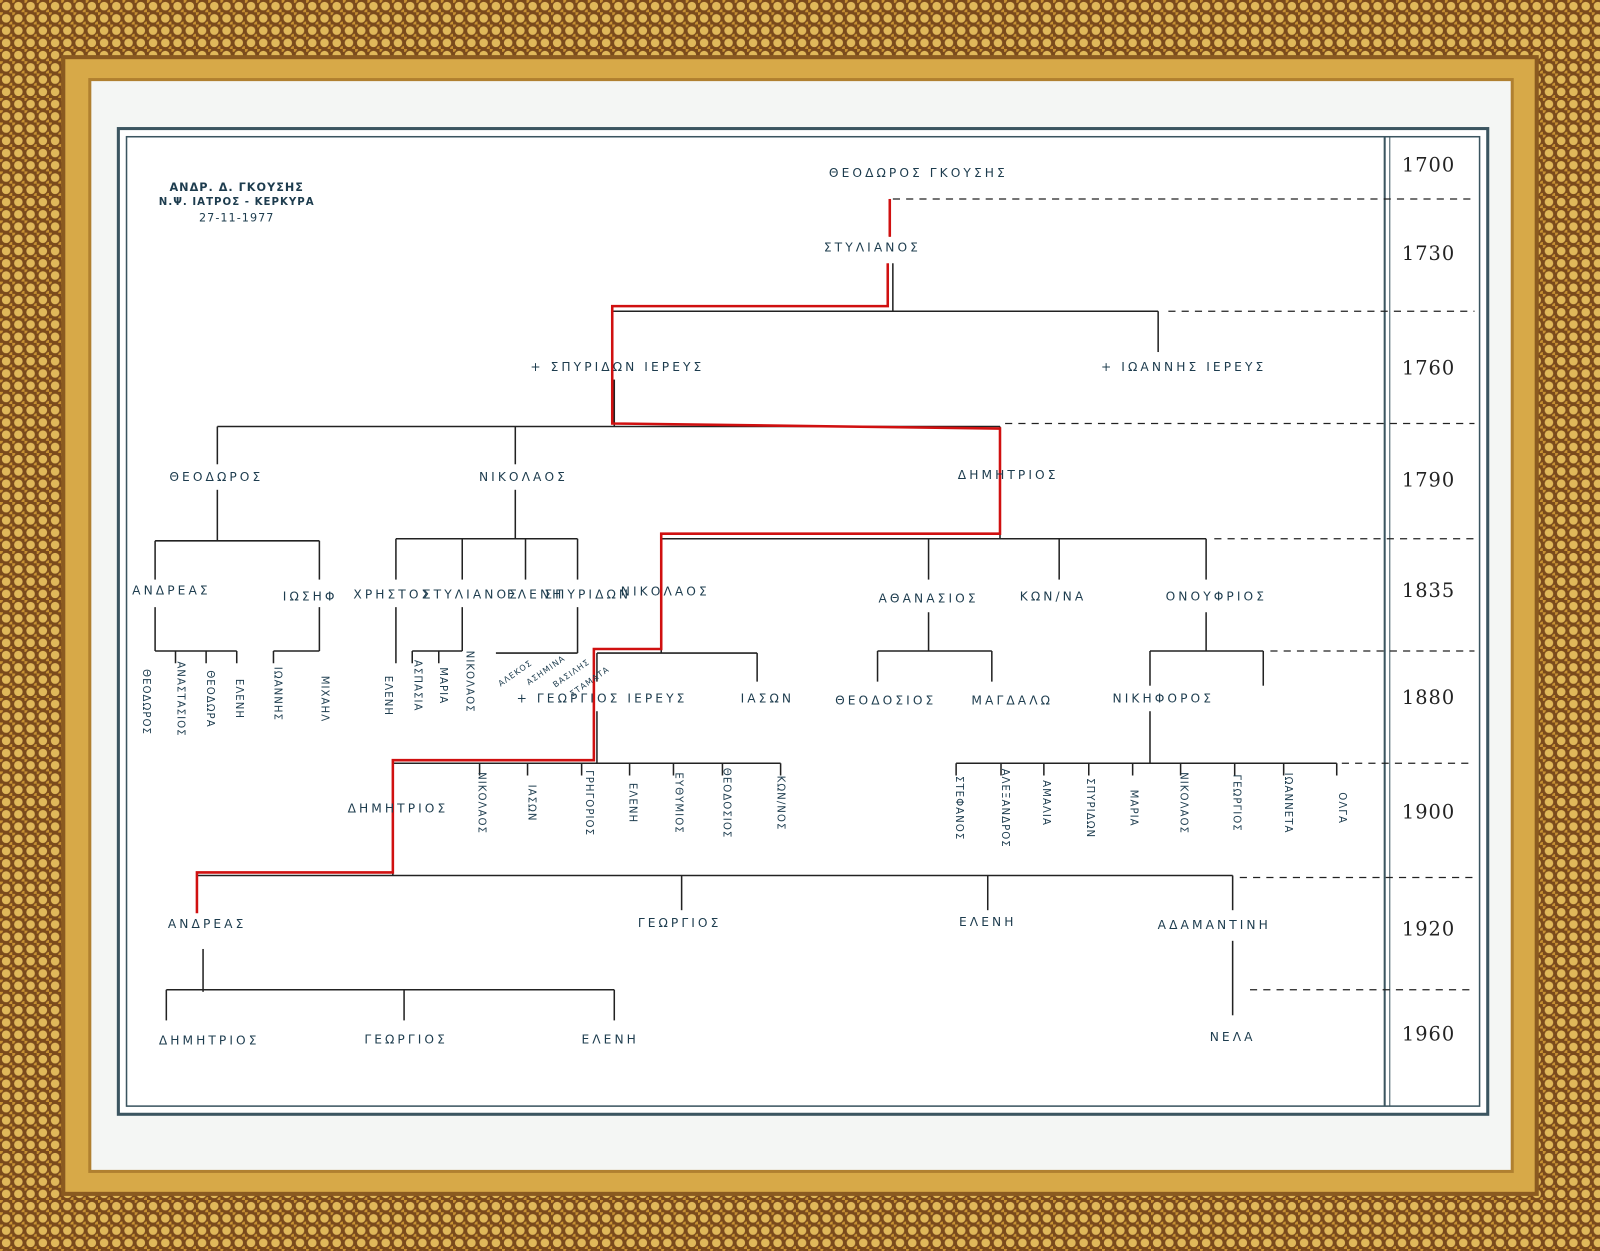 Image resolution: width=1600 pixels, height=1251 pixels. What do you see at coordinates (1428, 697) in the screenshot?
I see `year-label: 1880` at bounding box center [1428, 697].